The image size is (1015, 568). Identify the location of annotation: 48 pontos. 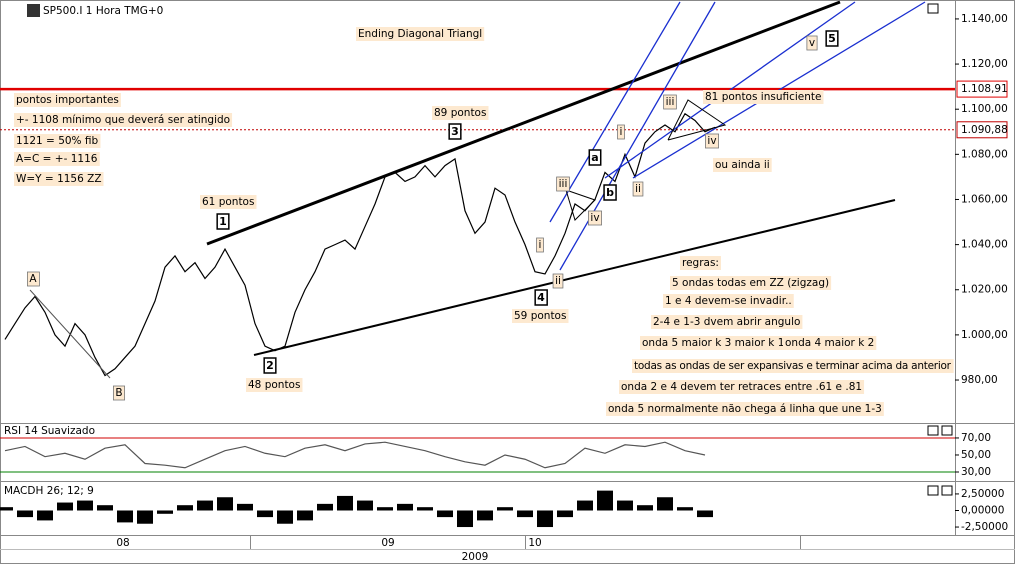
(274, 385).